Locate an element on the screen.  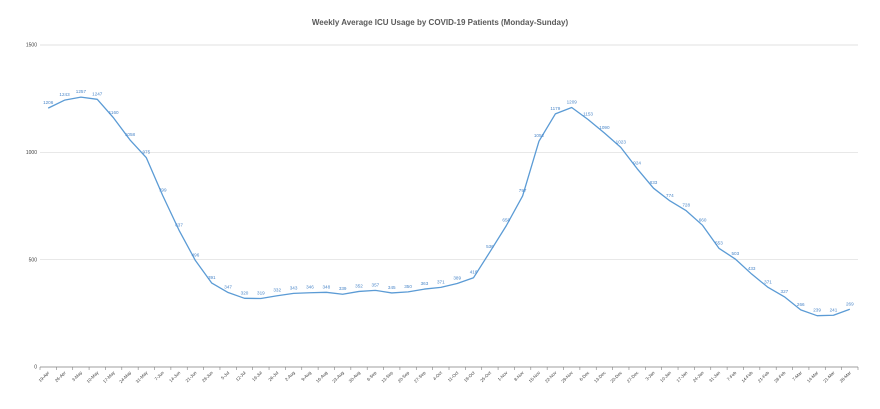
x-tick-label: 14-Feb is located at coordinates (747, 377).